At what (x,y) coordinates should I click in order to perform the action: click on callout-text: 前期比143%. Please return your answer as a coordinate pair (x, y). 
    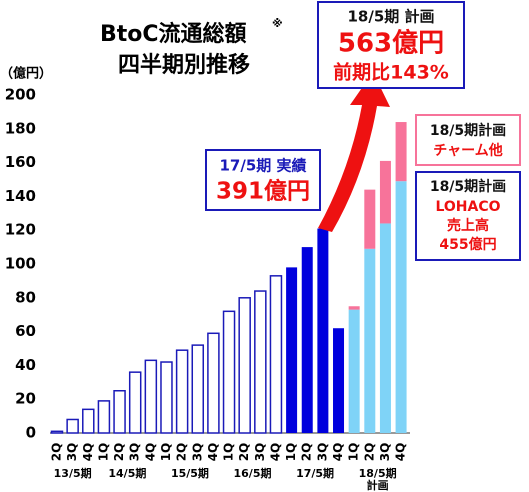
    Looking at the image, I should click on (391, 72).